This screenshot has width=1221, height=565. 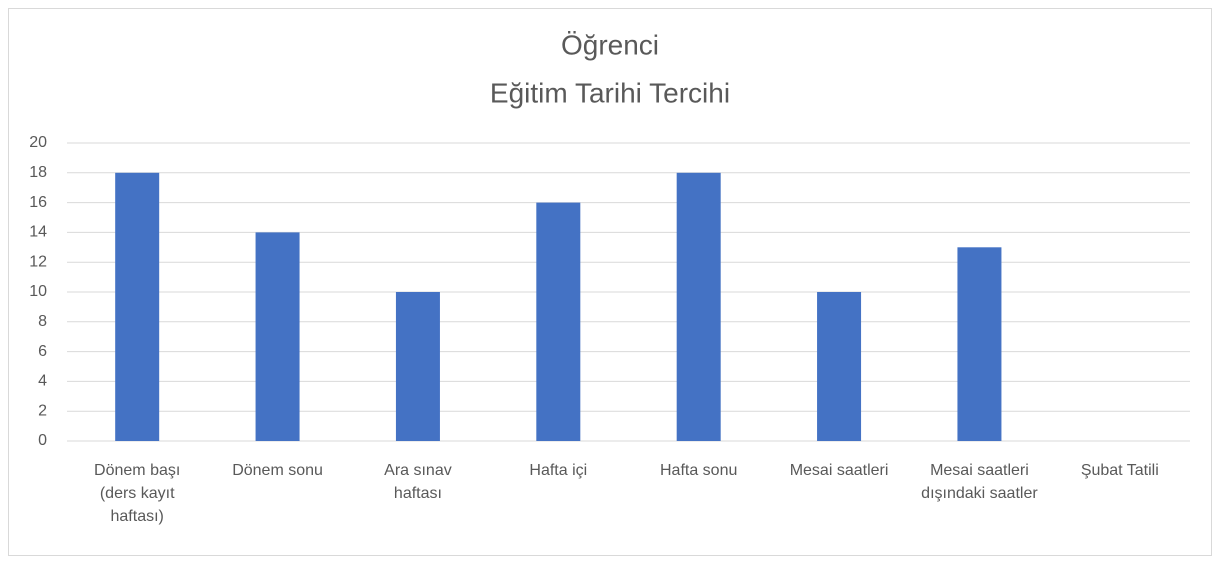 I want to click on x-tick-label: Dönem sonu, so click(x=277, y=470).